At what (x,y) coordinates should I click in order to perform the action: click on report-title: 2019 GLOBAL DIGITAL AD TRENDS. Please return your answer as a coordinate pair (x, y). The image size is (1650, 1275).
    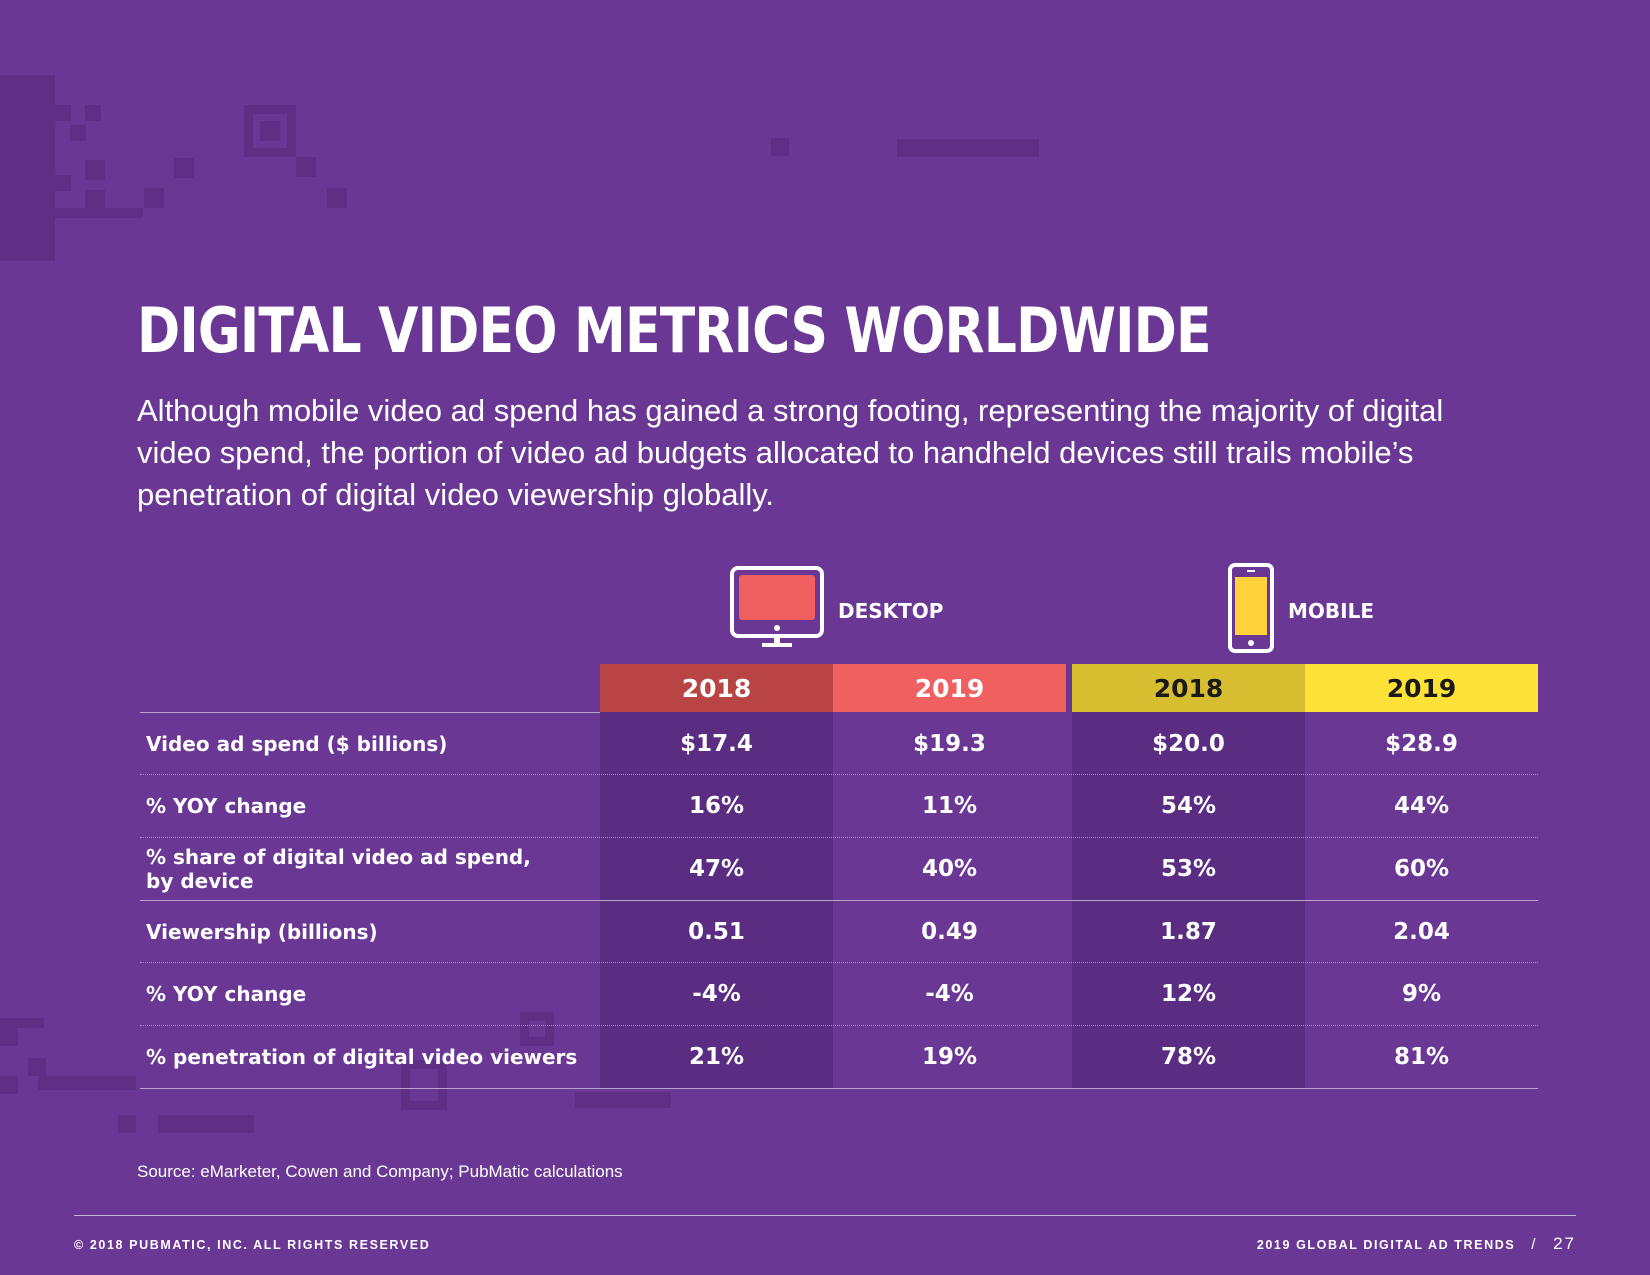
    Looking at the image, I should click on (1386, 1245).